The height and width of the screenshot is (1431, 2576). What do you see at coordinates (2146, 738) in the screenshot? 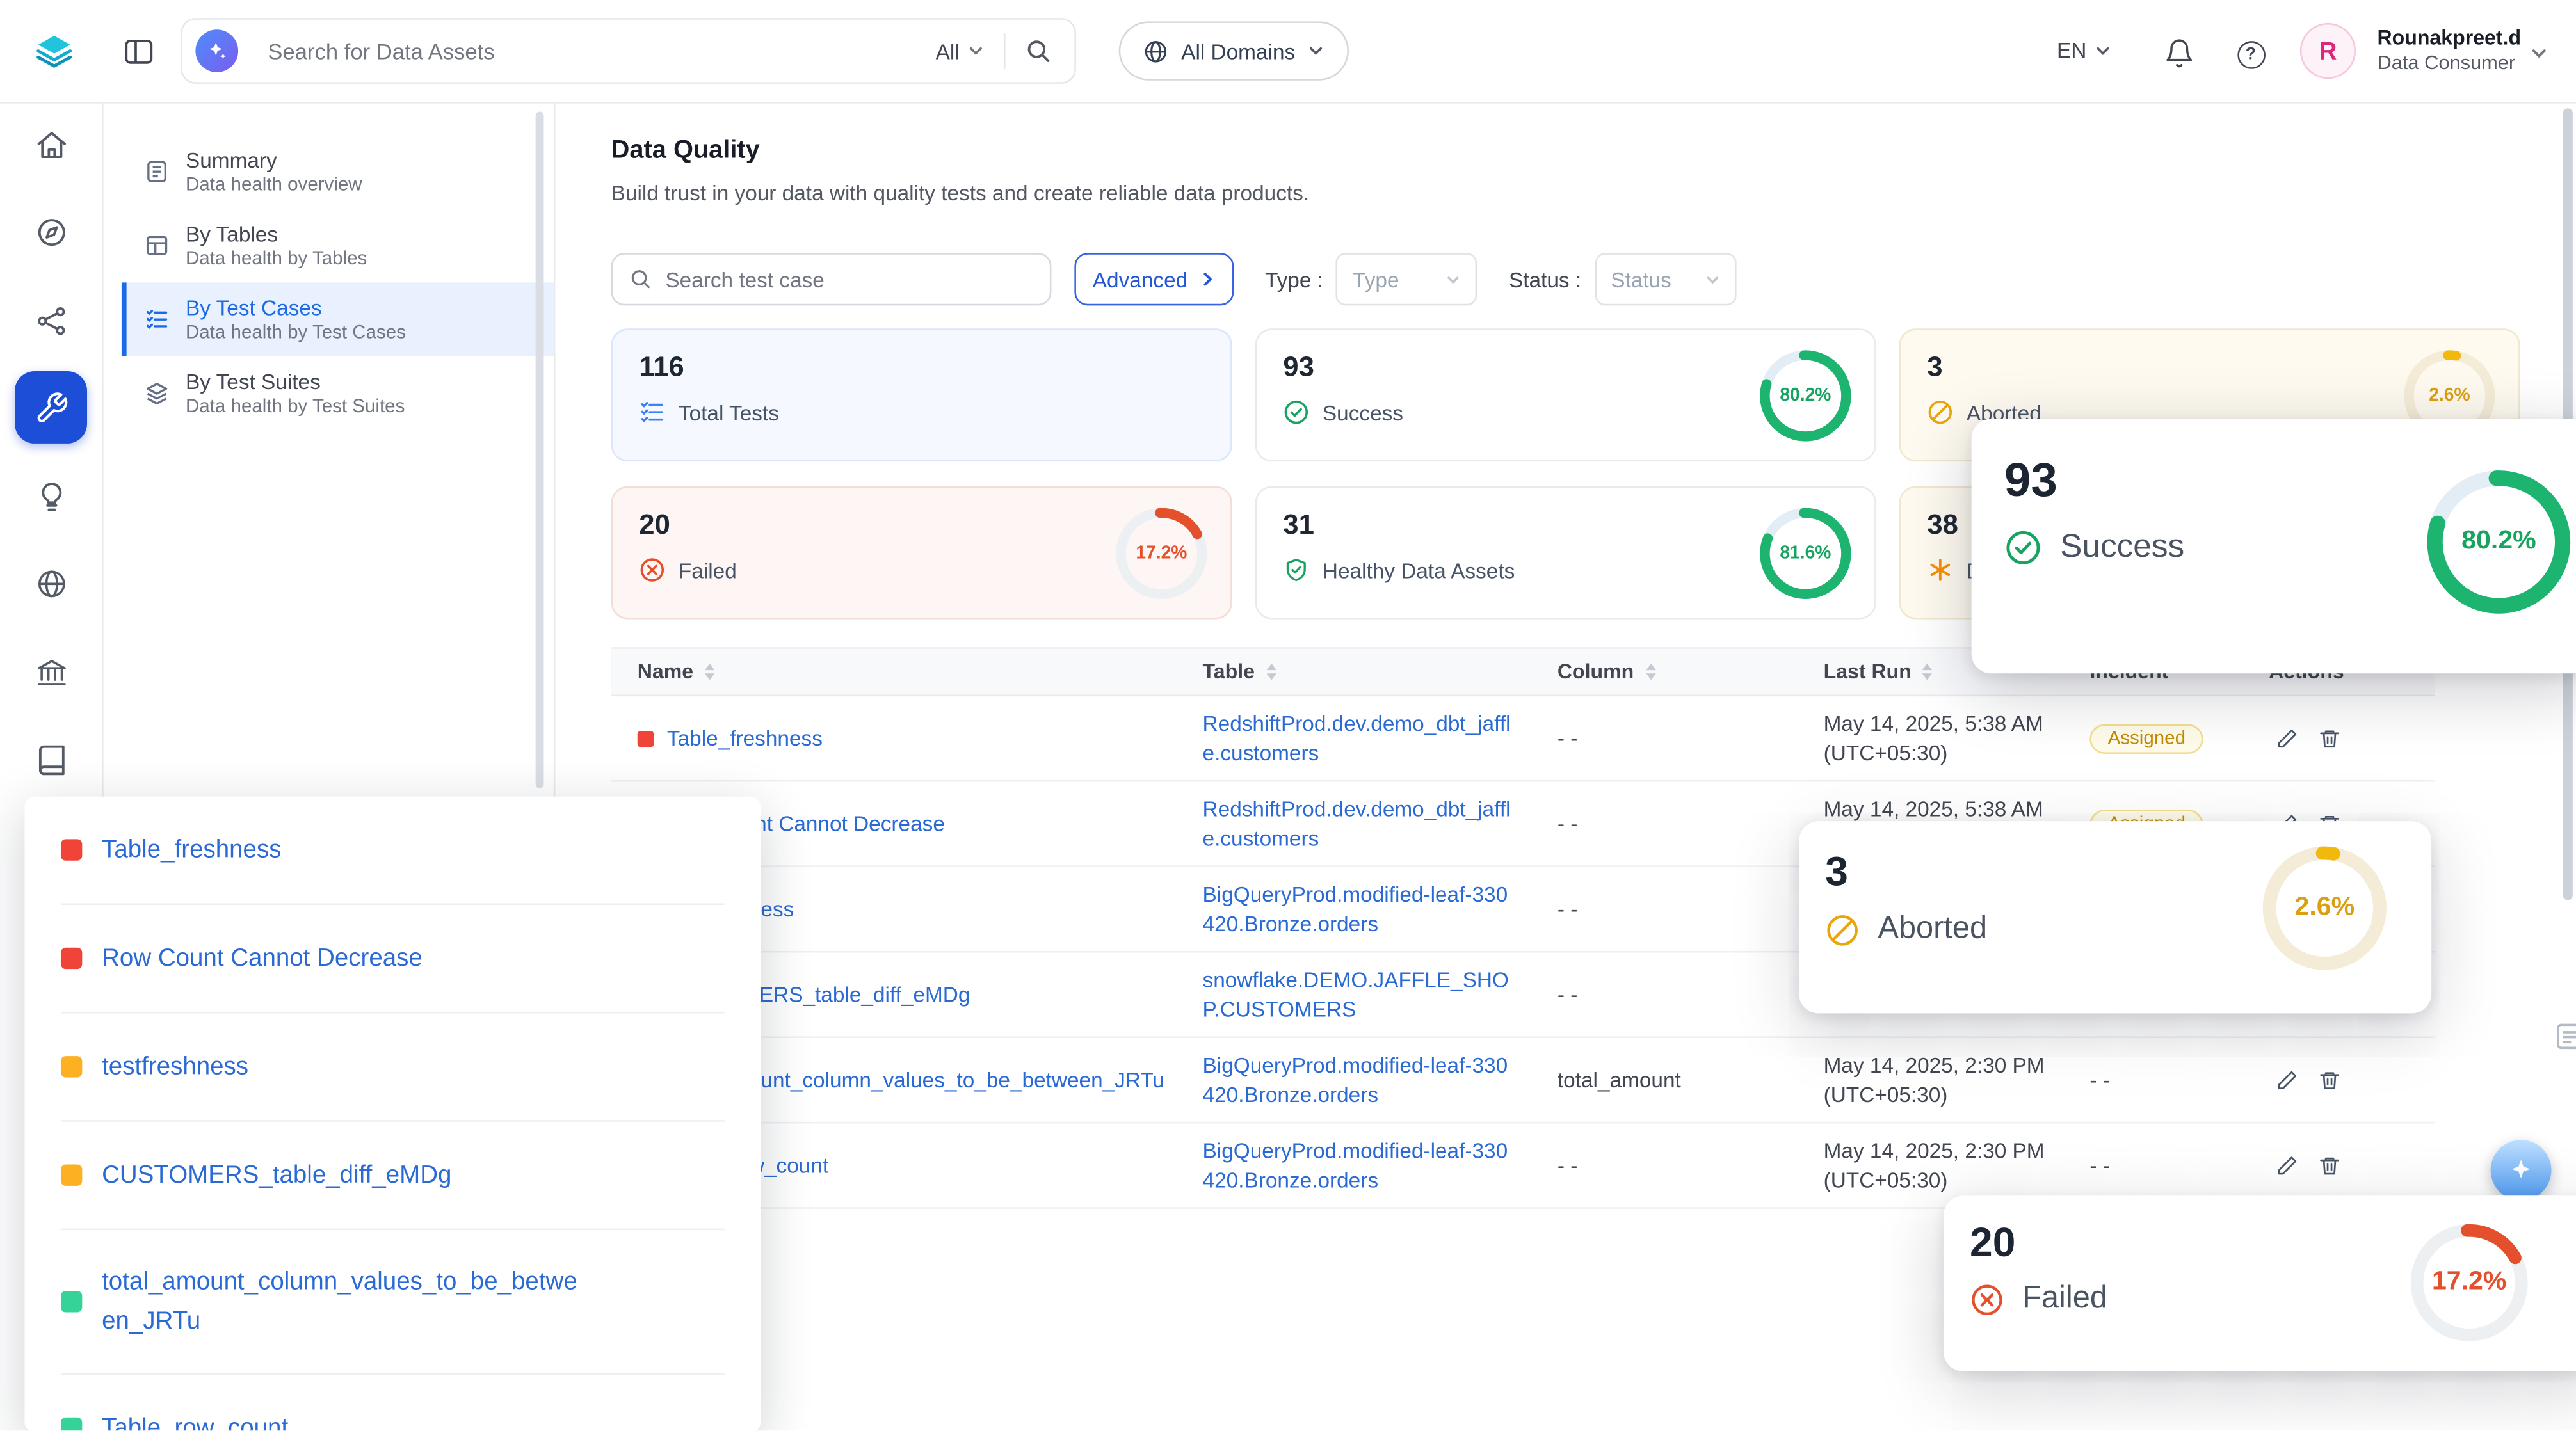
I see `incident-status-badge: Assigned` at bounding box center [2146, 738].